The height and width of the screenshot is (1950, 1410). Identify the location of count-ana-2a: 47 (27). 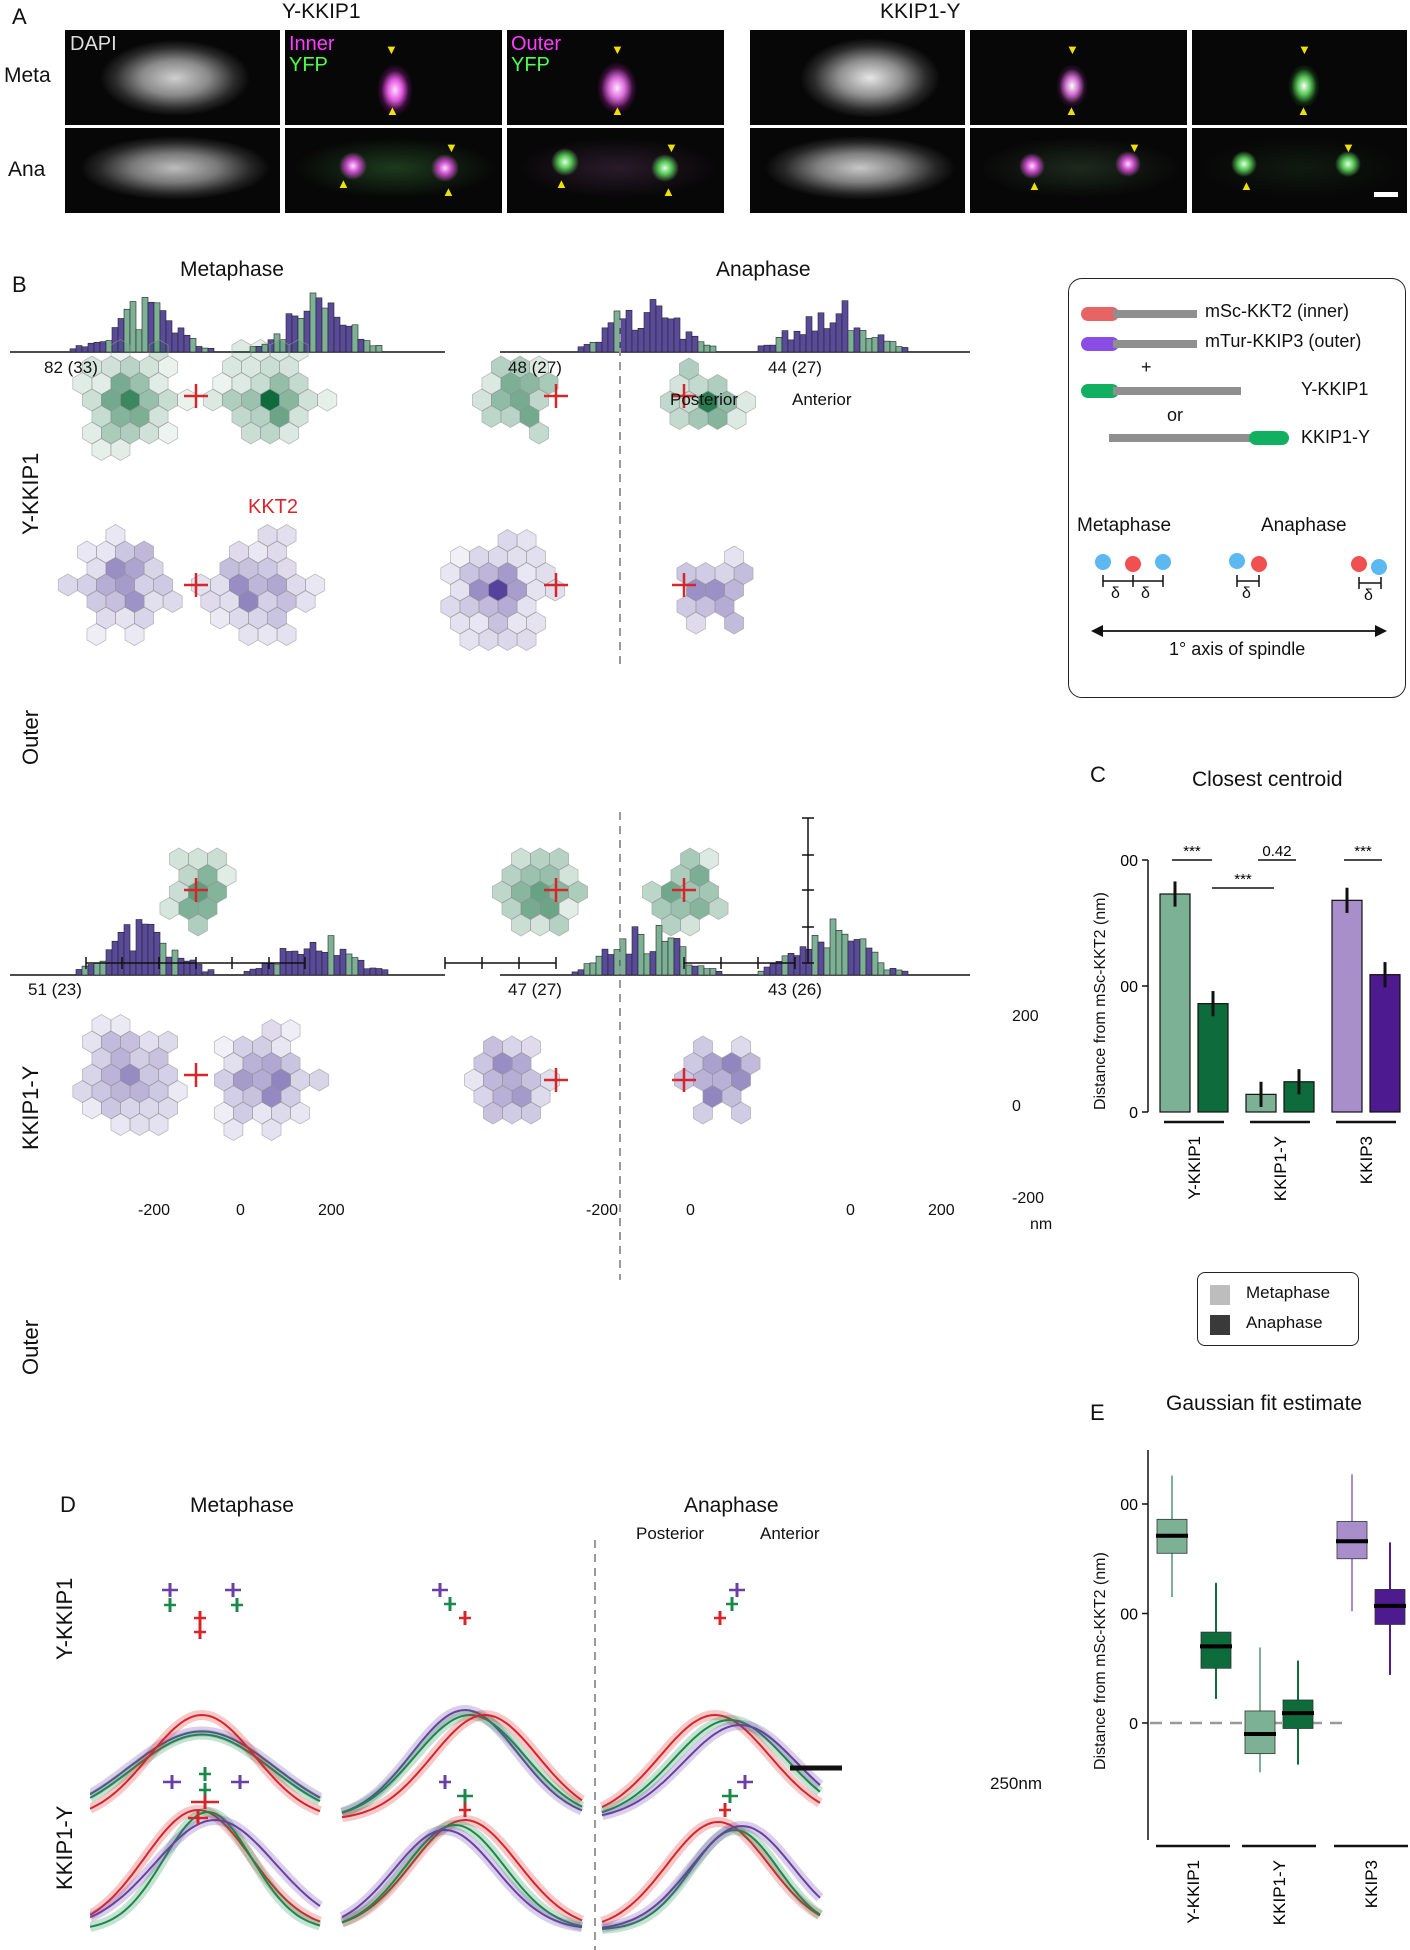
(535, 989).